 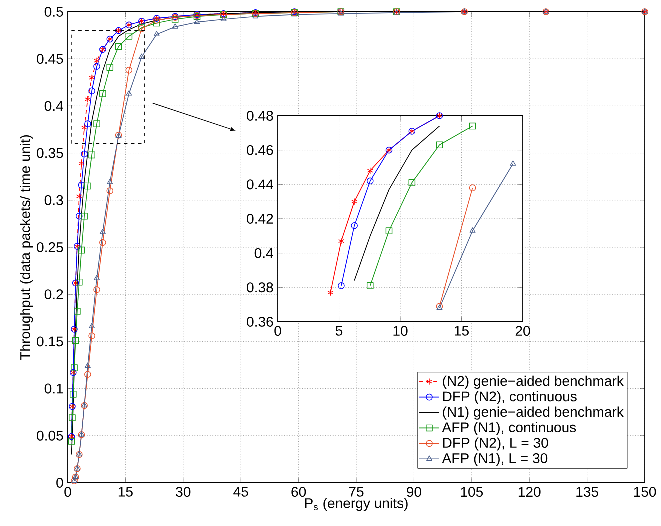 I want to click on y-tick-label: 0.15, so click(x=50, y=341).